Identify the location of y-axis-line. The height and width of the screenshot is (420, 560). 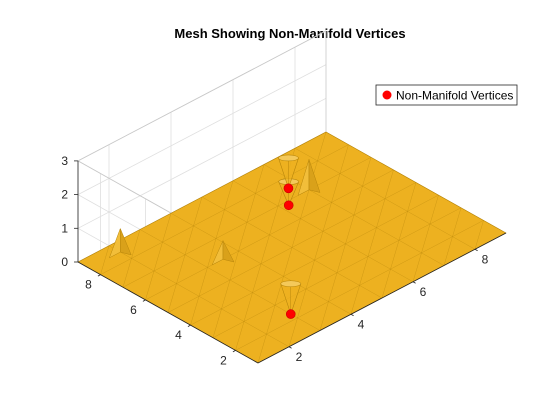
(168, 312).